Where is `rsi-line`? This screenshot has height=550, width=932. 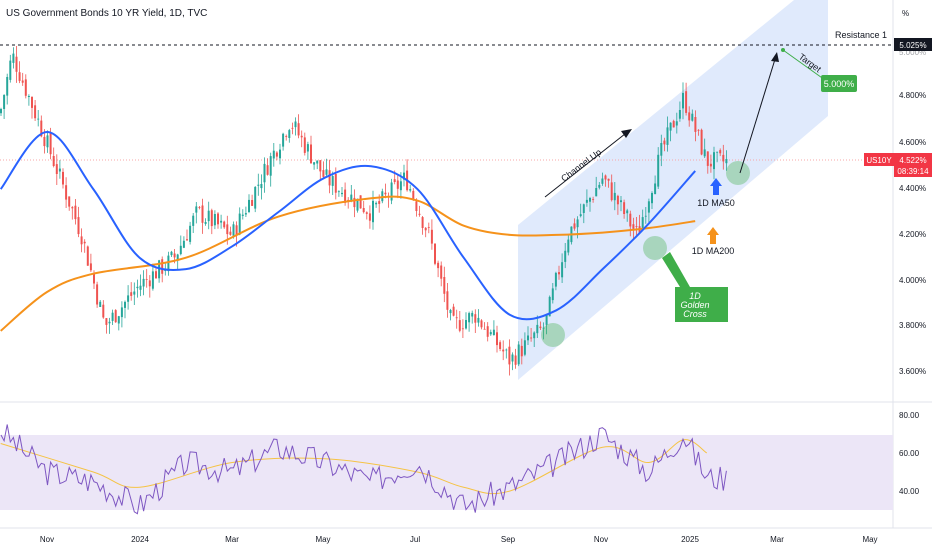 rsi-line is located at coordinates (363, 469).